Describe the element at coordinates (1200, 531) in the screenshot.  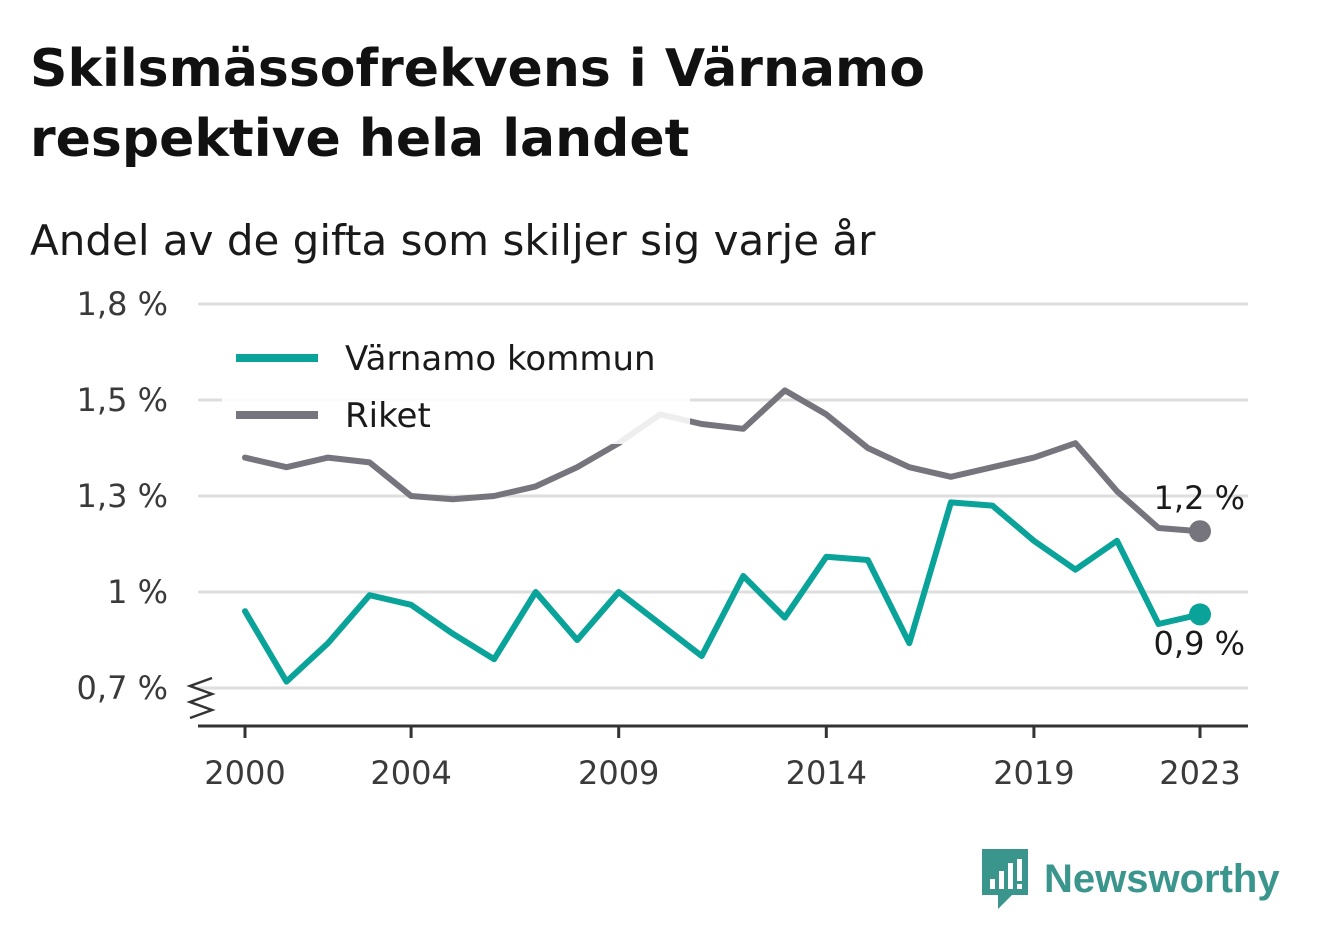
I see `end-point-riket` at that location.